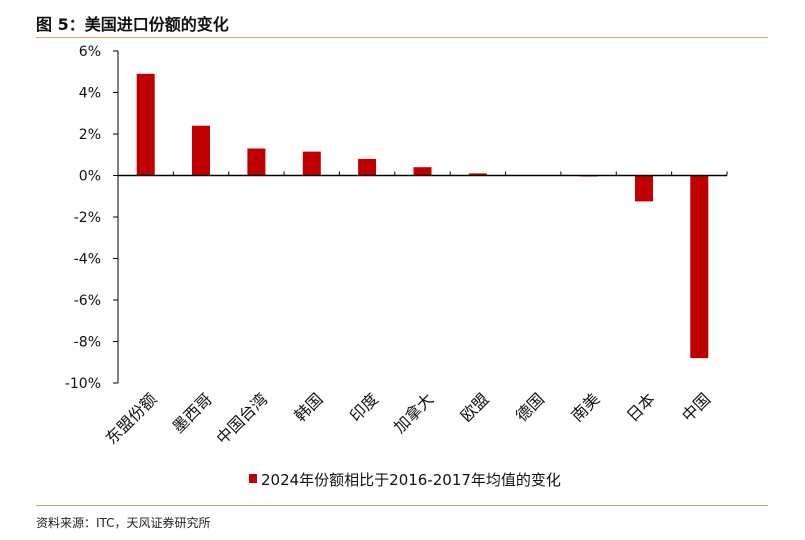 This screenshot has height=540, width=805. What do you see at coordinates (90, 177) in the screenshot?
I see `y-tick-label: 0%` at bounding box center [90, 177].